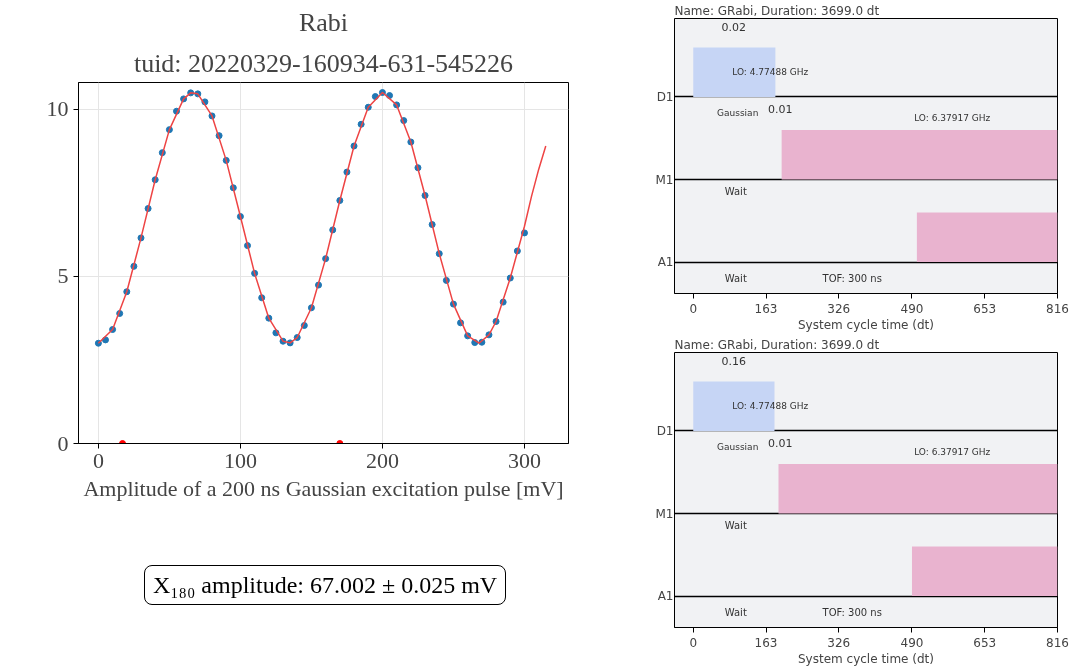 This screenshot has width=1084, height=668. Describe the element at coordinates (63, 276) in the screenshot. I see `y-tick-label: 5` at that location.